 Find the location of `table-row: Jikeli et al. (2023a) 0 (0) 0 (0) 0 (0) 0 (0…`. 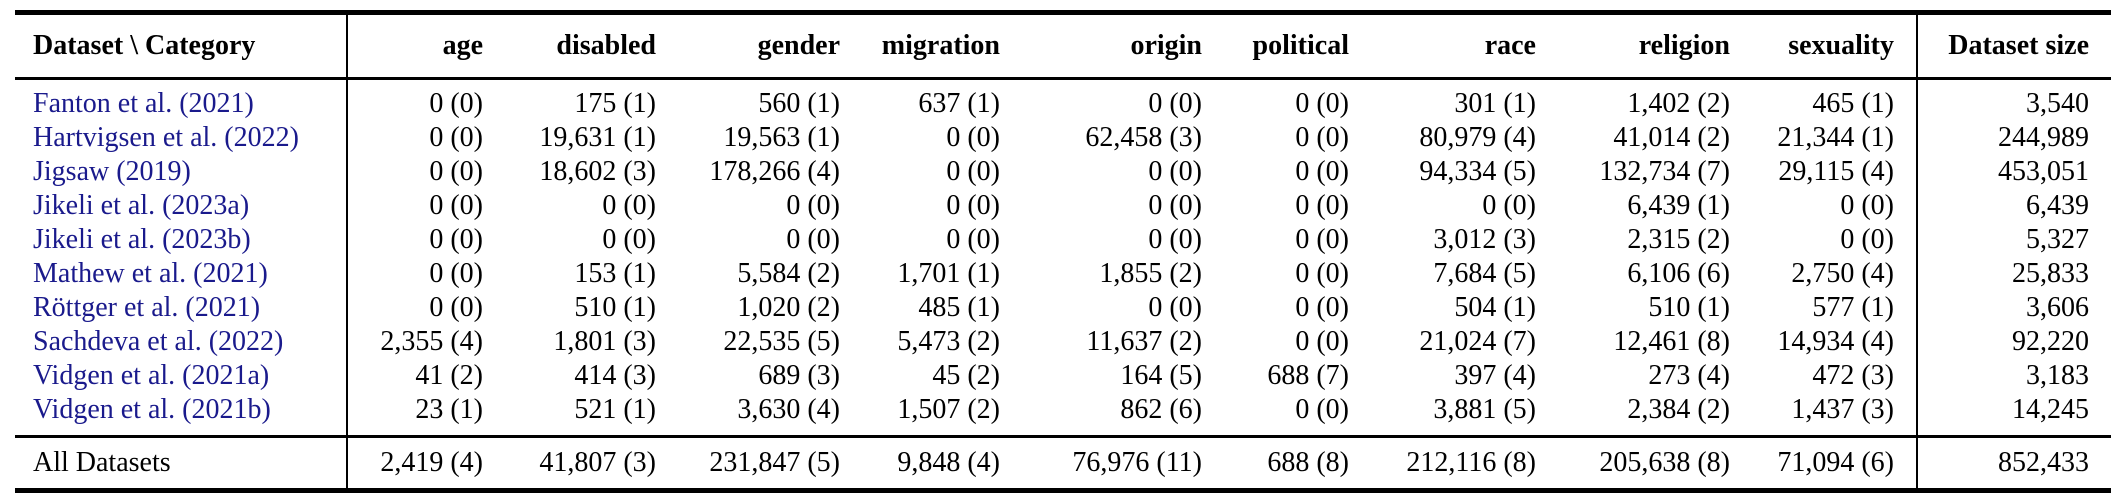

table-row: Jikeli et al. (2023a) 0 (0) 0 (0) 0 (0) 0 (0… is located at coordinates (1063, 206).